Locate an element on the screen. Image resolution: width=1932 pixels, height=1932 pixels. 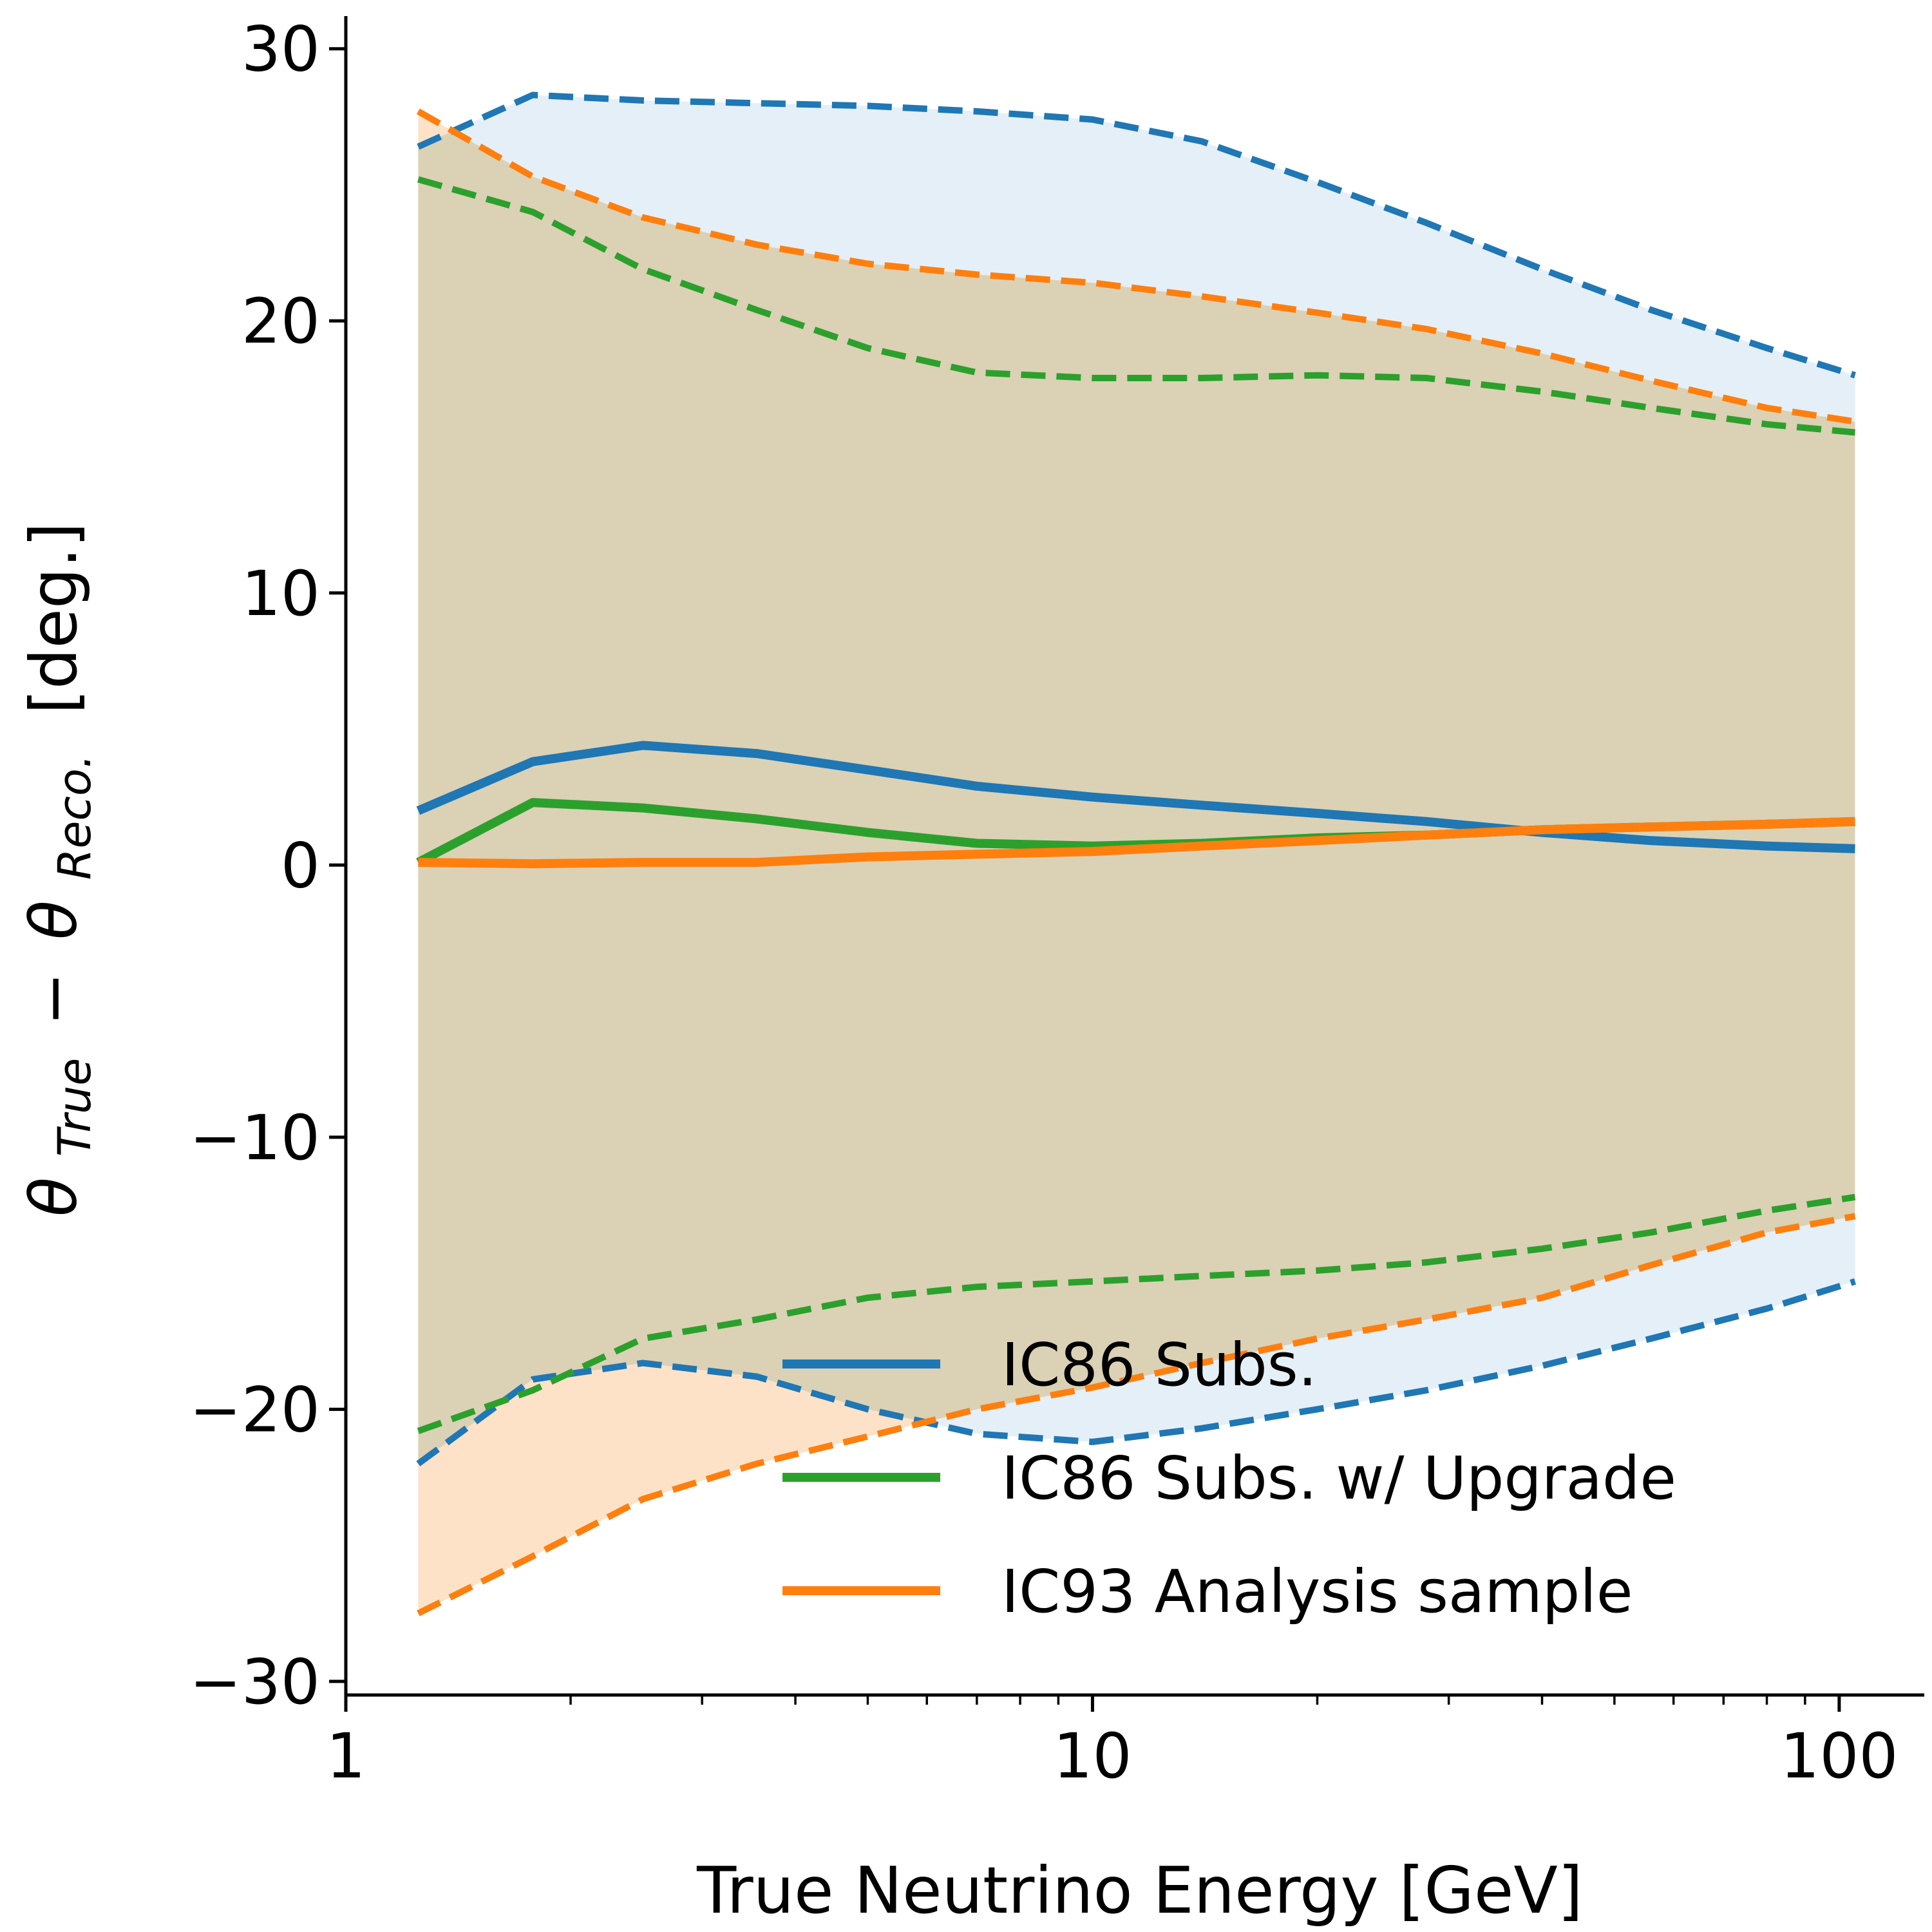
legend-label-ic86-subs: IC86 Subs. is located at coordinates (1159, 1365).